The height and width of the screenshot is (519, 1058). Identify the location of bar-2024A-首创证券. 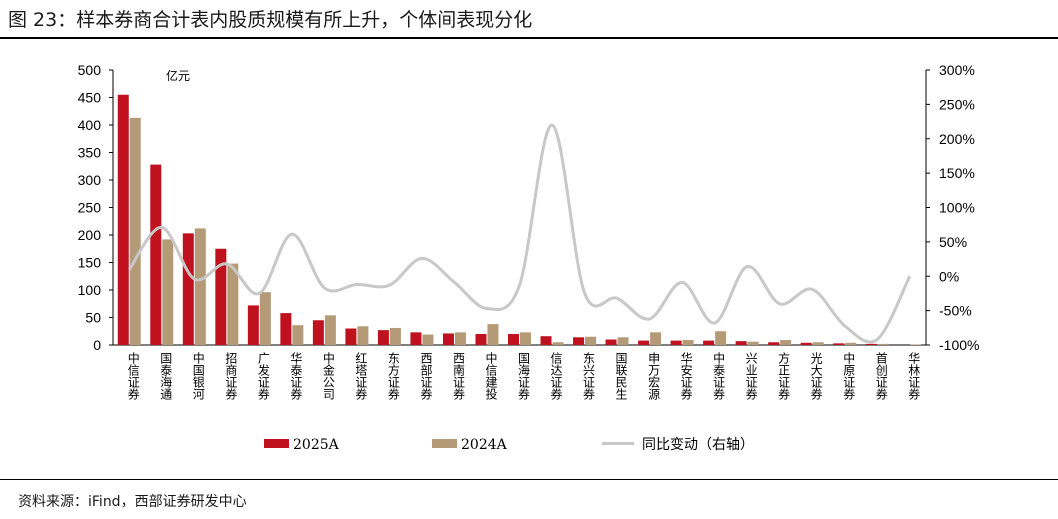
(883, 344).